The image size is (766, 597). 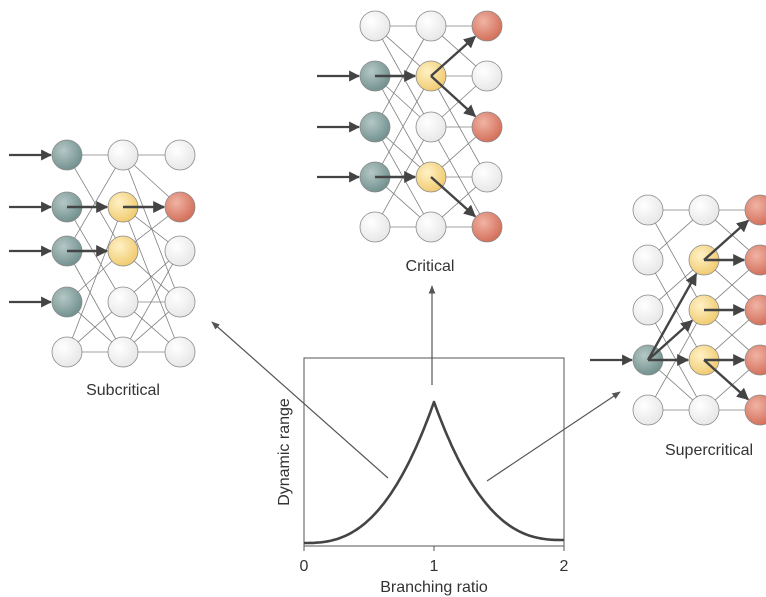 What do you see at coordinates (300, 400) in the screenshot?
I see `arrow-to-subcritical` at bounding box center [300, 400].